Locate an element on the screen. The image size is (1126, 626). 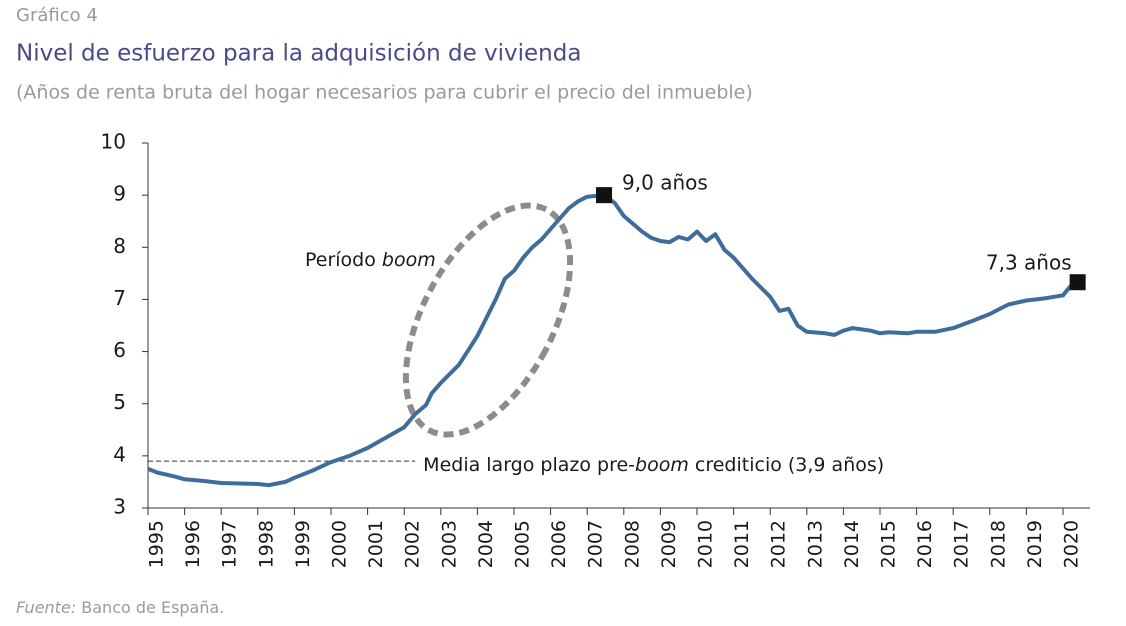
source-text: Banco de España. is located at coordinates (150, 607).